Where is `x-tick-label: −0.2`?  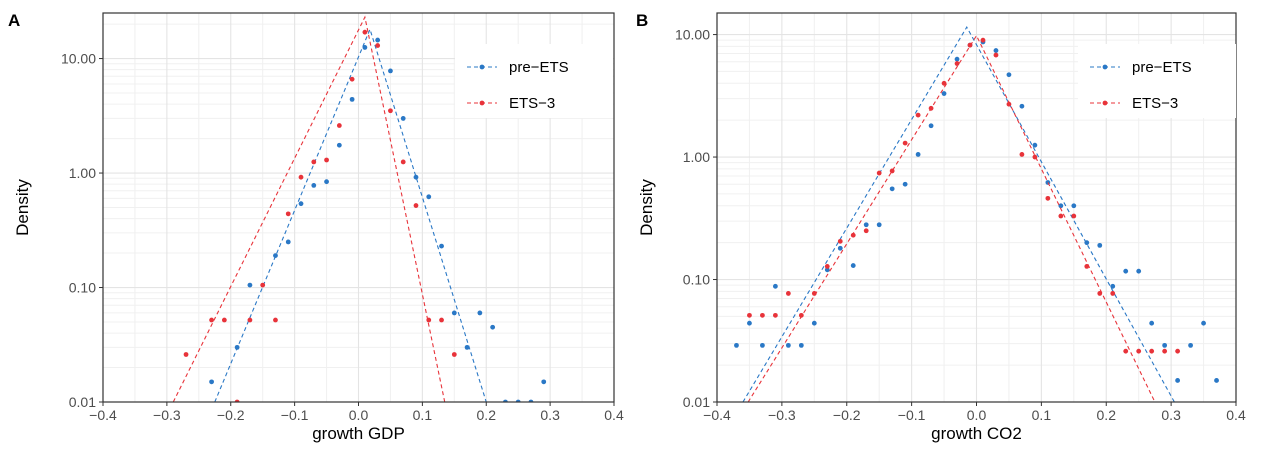 x-tick-label: −0.2 is located at coordinates (847, 415).